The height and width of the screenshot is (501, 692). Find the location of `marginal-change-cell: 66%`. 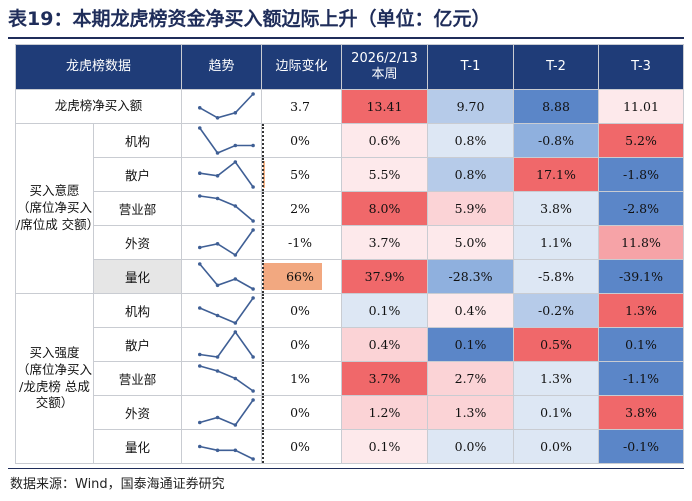

marginal-change-cell: 66% is located at coordinates (302, 276).